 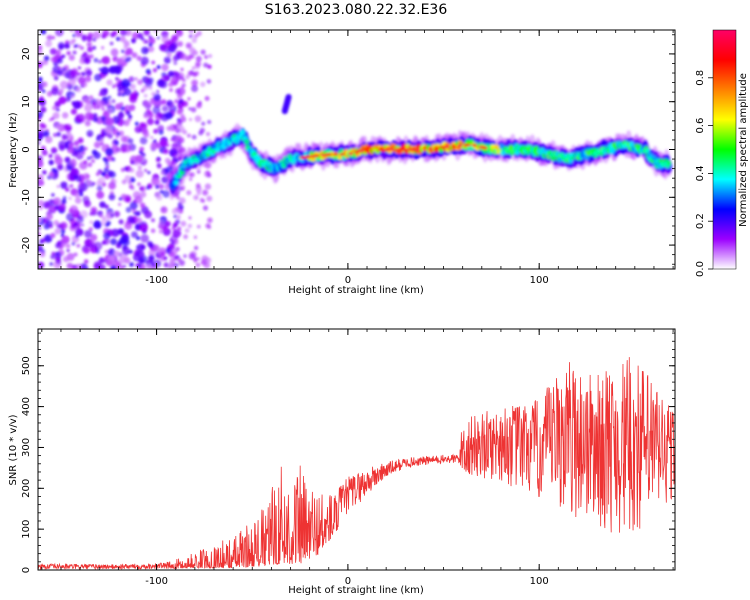 What do you see at coordinates (26, 101) in the screenshot?
I see `spectrogram-ytick-label: 10` at bounding box center [26, 101].